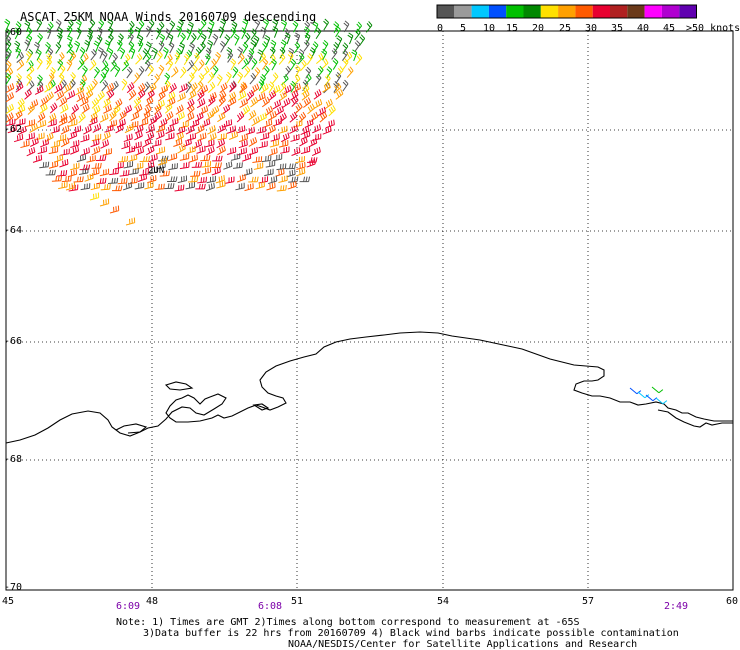  I want to click on latitude-label: -62, so click(13, 129).